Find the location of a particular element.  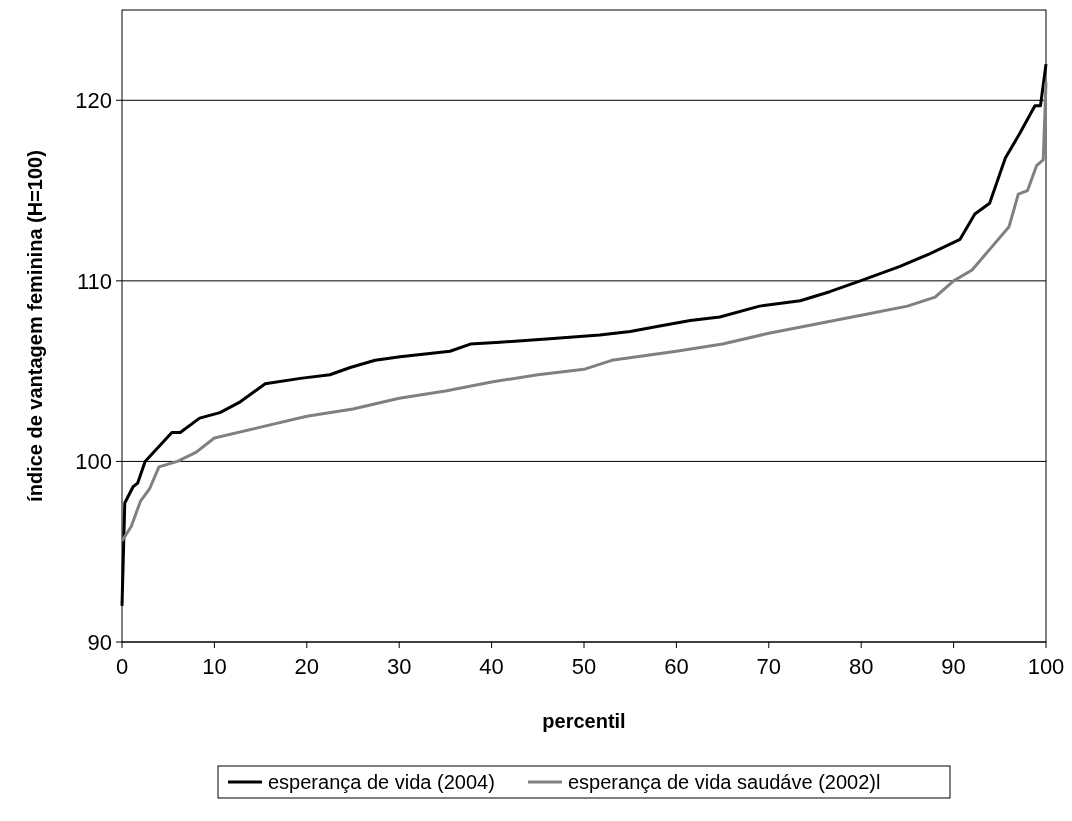

x-tick-label: 90 is located at coordinates (953, 666).